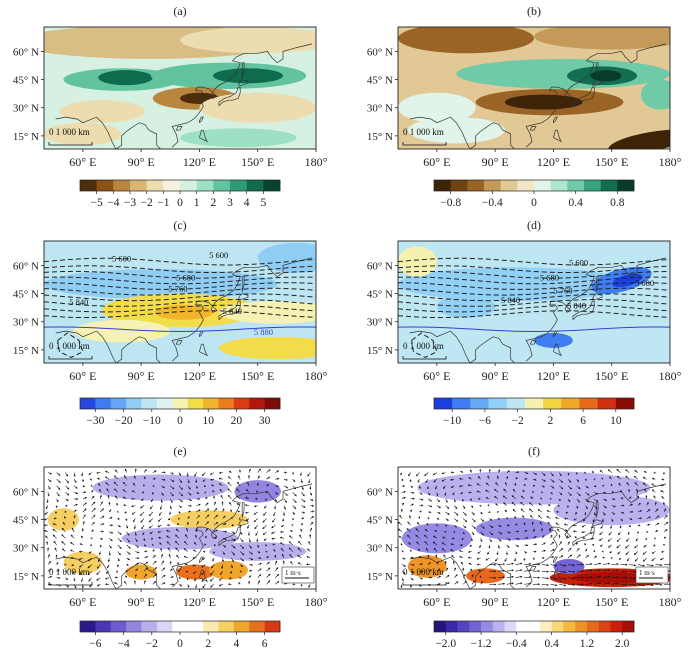 This screenshot has width=700, height=664. Describe the element at coordinates (578, 262) in the screenshot. I see `contour-label: 5 600` at that location.